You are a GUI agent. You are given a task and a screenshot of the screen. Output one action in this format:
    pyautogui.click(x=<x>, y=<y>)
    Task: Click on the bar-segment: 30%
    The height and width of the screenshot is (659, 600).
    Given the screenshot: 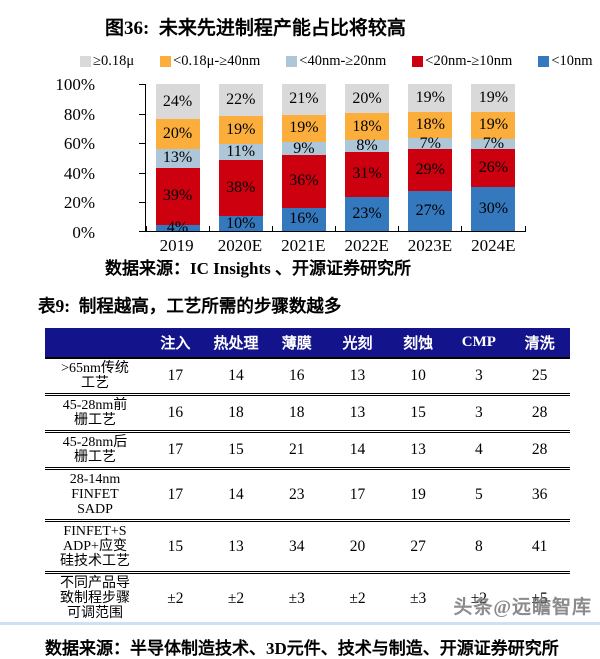 What is the action you would take?
    pyautogui.click(x=493, y=209)
    